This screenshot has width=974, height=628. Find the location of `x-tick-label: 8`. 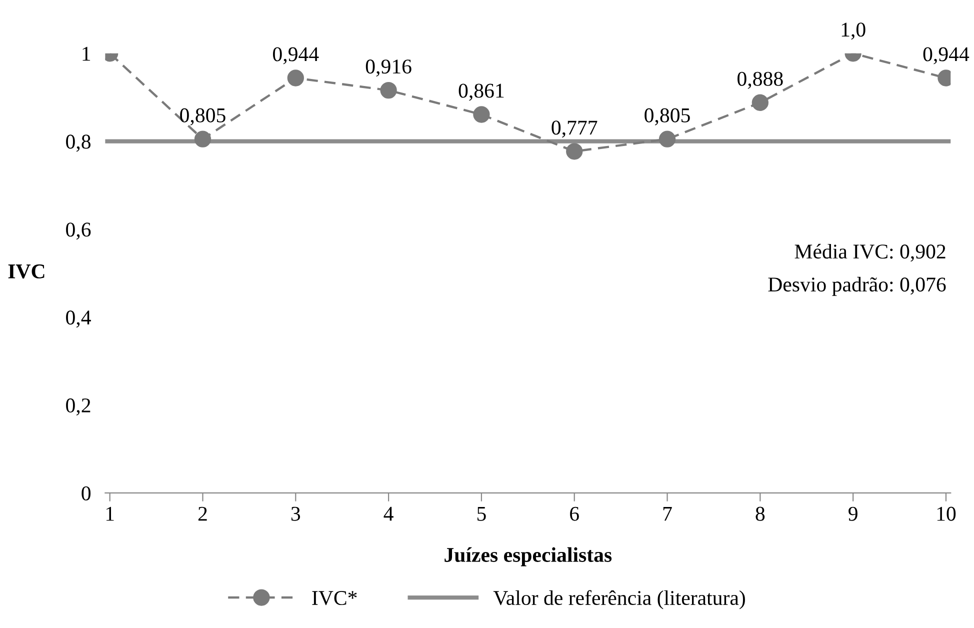

x-tick-label: 8 is located at coordinates (760, 513).